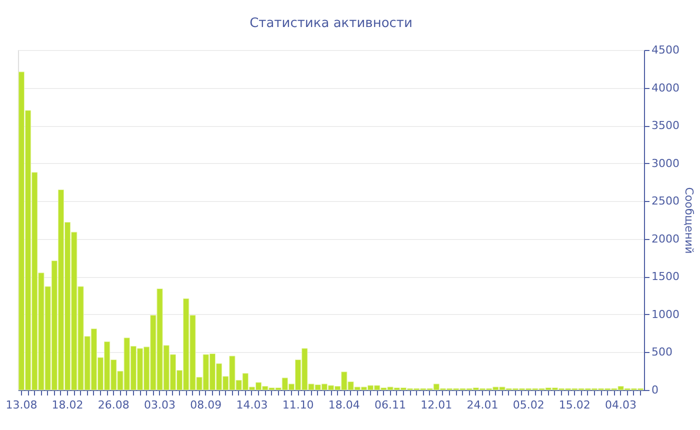  Describe the element at coordinates (666, 163) in the screenshot. I see `y-tick-label: 3000` at that location.